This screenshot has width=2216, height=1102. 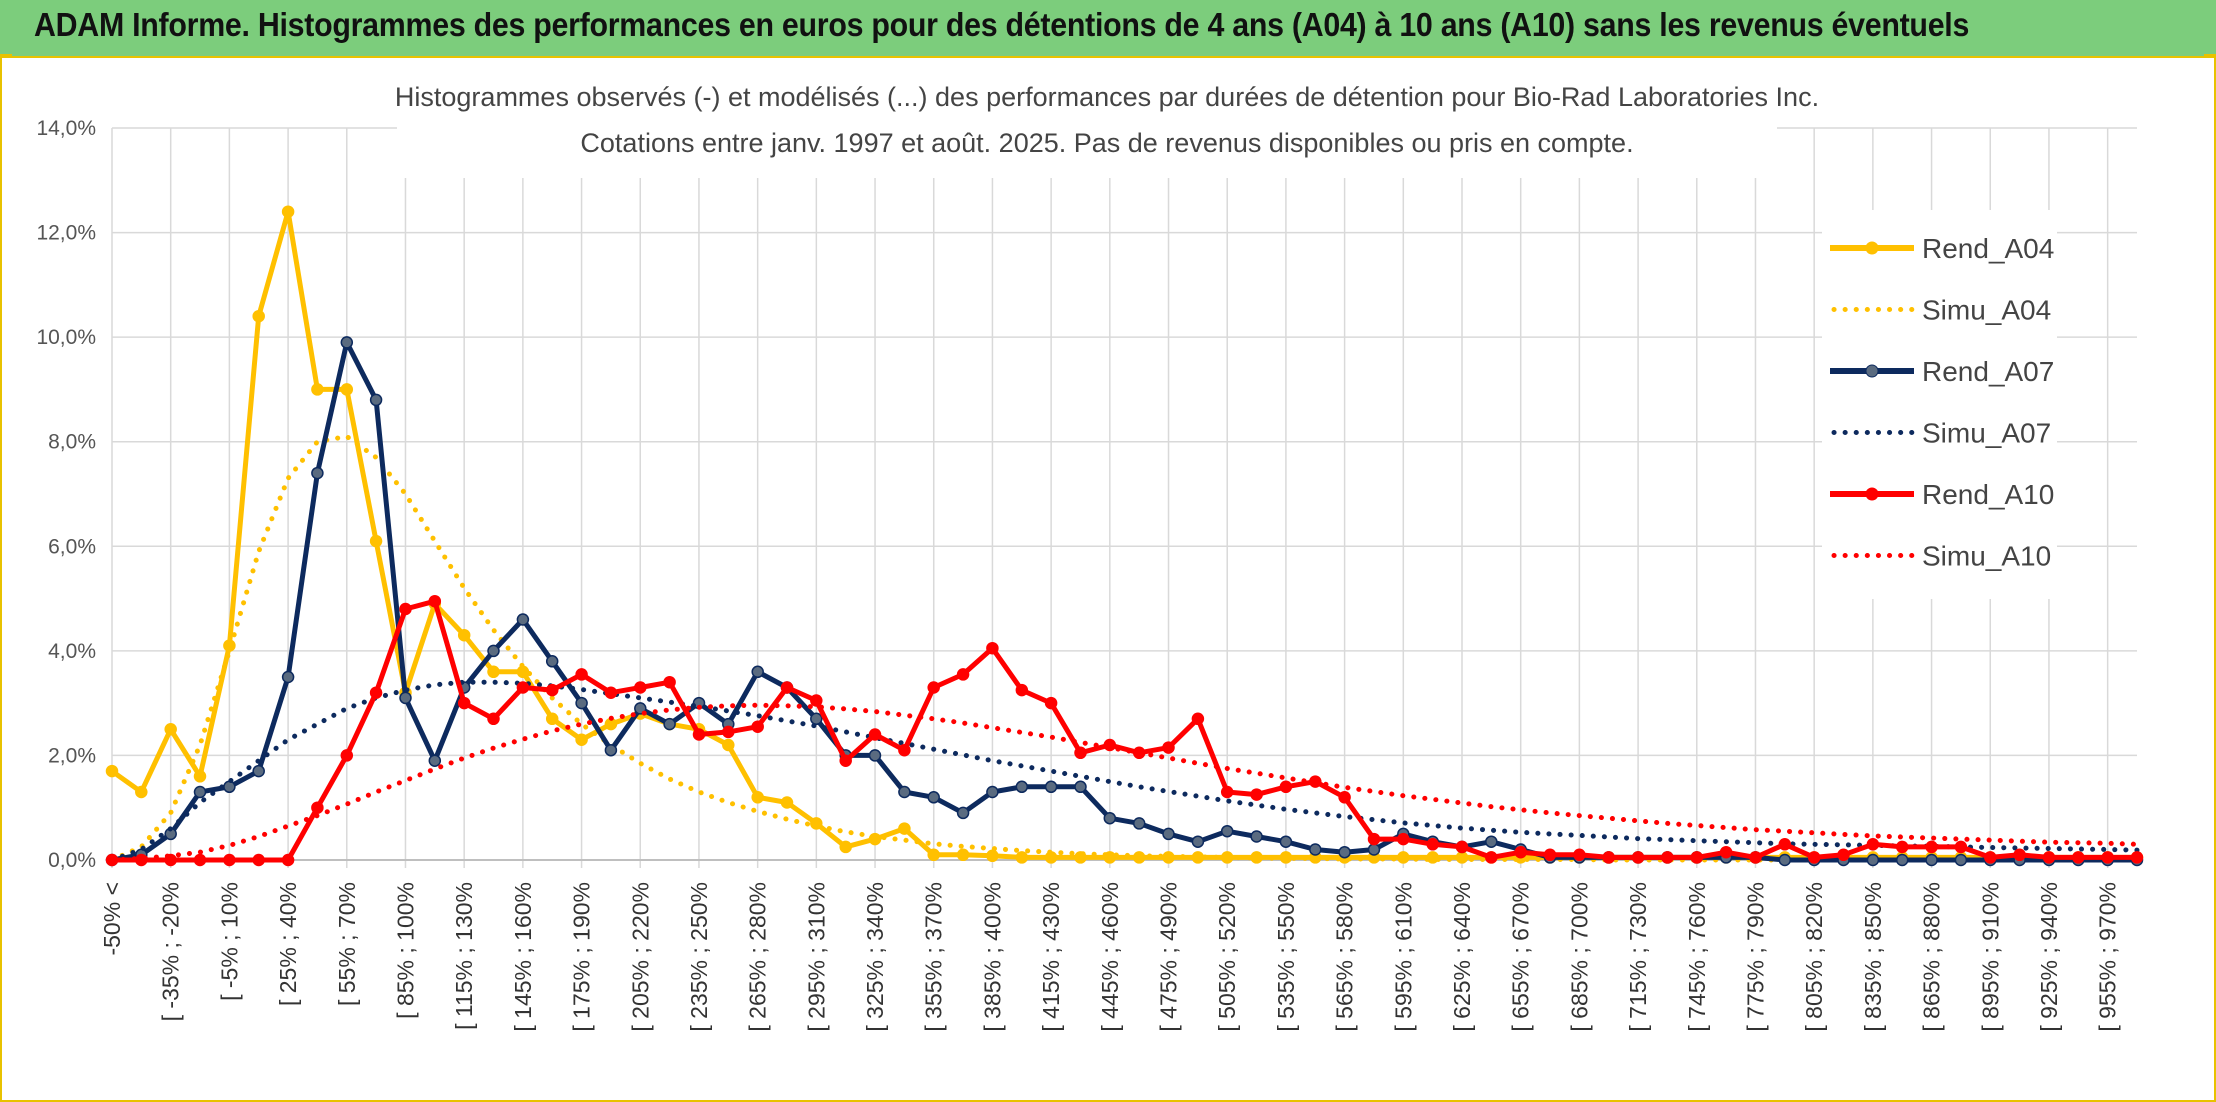 I want to click on legend-background, so click(x=1939, y=404).